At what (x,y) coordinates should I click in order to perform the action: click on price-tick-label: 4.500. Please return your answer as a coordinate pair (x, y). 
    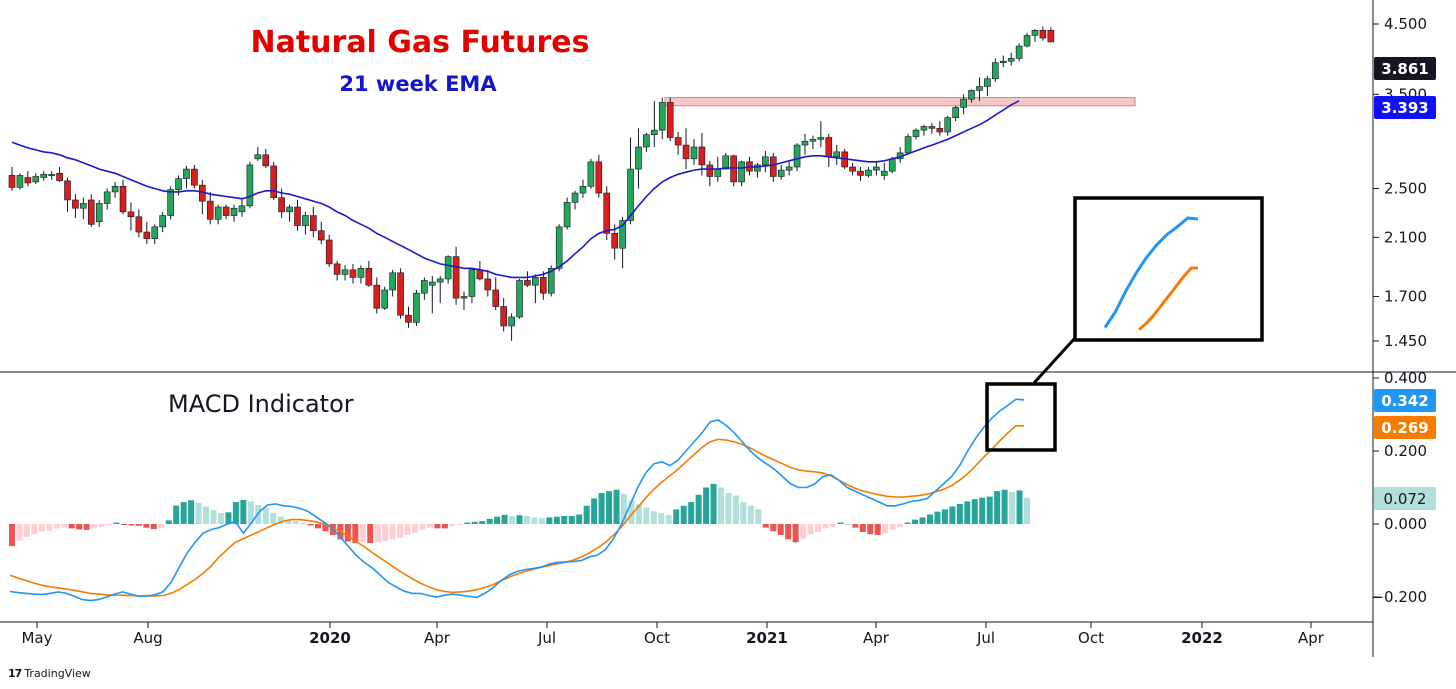
    Looking at the image, I should click on (1405, 24).